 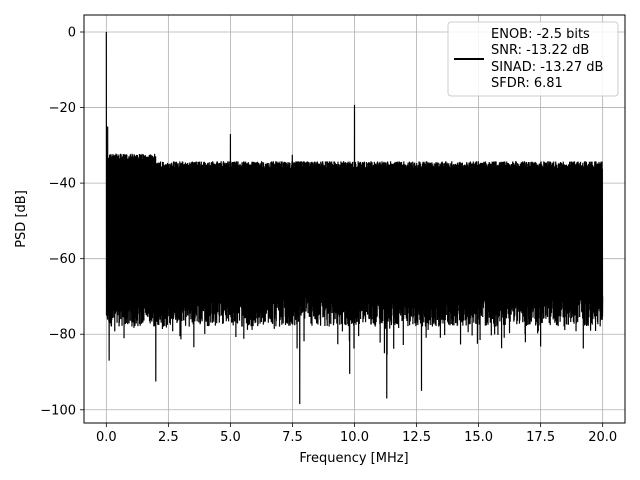 I want to click on x-tick-label: 17.5, so click(x=540, y=437).